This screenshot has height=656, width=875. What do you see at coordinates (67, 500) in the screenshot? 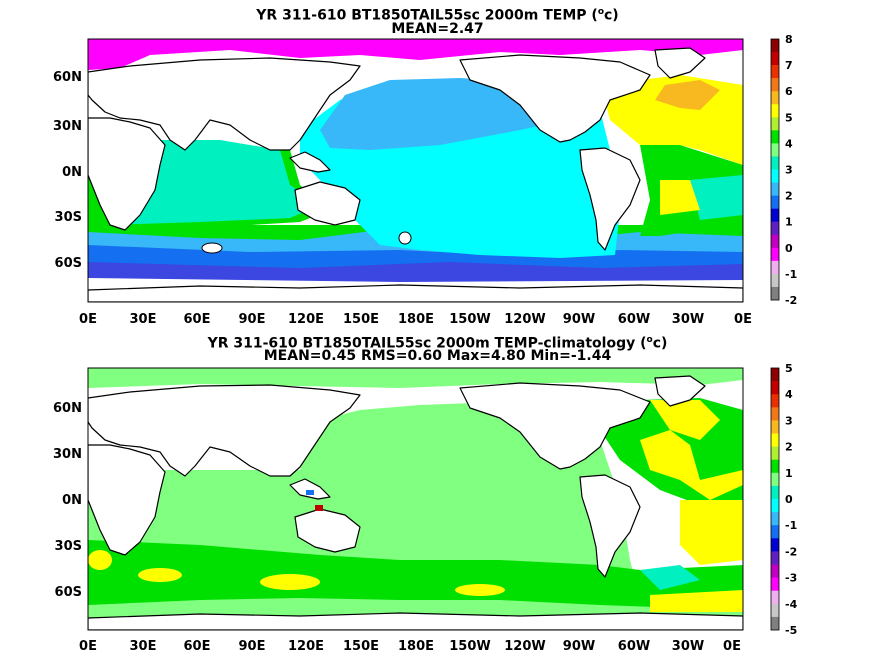
I see `panel2-y-axis: 60N 30N 0N 30S 60S` at bounding box center [67, 500].